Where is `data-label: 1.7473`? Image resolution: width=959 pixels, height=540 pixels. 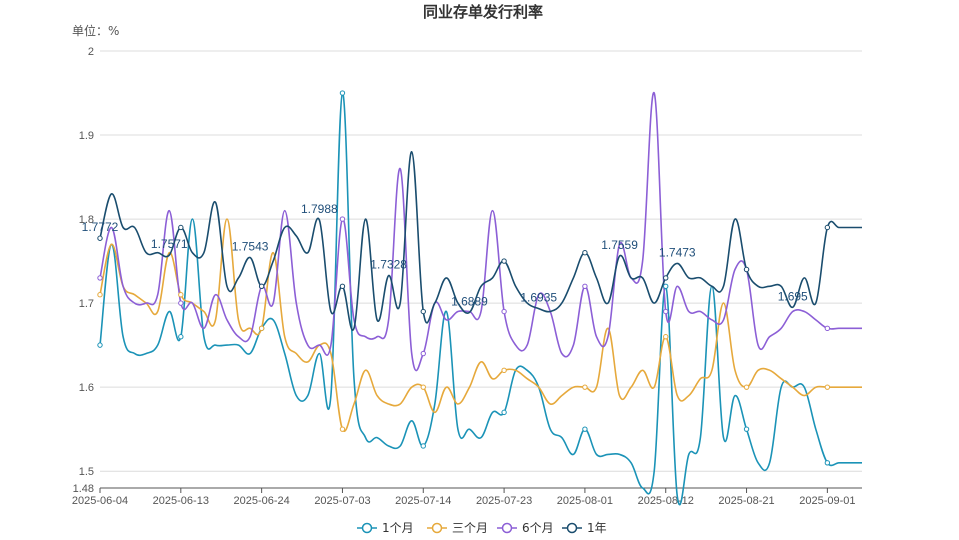 data-label: 1.7473 is located at coordinates (677, 252).